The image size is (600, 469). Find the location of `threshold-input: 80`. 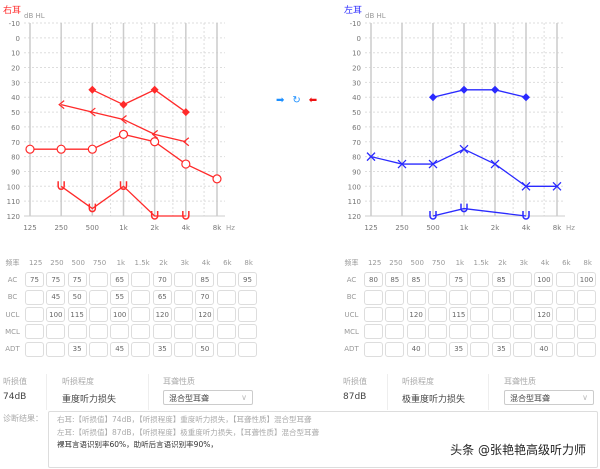

threshold-input: 80 is located at coordinates (373, 280).